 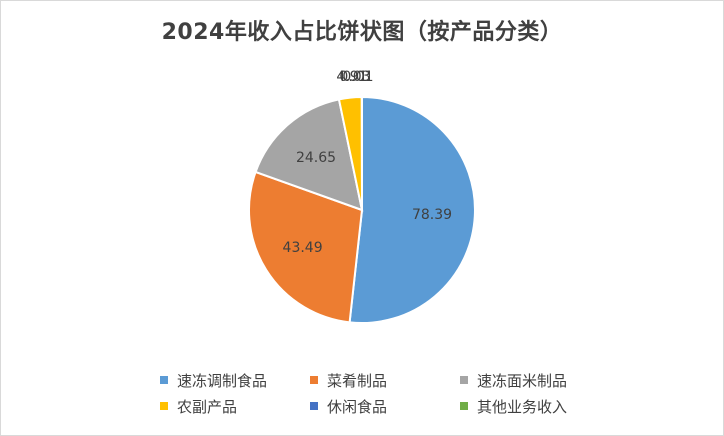 I want to click on data-label-3: 4.91, so click(x=351, y=77).